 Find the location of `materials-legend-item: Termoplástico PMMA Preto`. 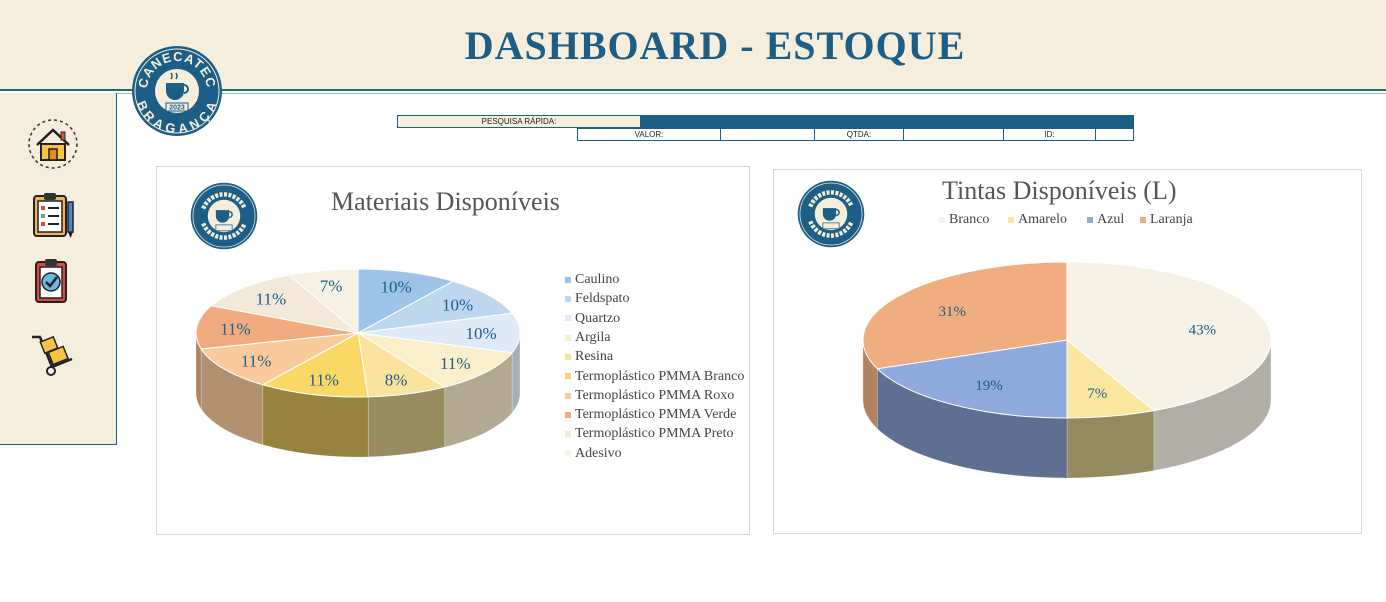

materials-legend-item: Termoplástico PMMA Preto is located at coordinates (649, 434).